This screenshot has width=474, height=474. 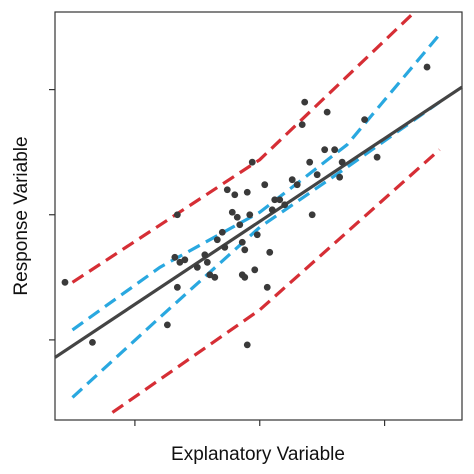 What do you see at coordinates (21, 215) in the screenshot?
I see `y-axis-label: Response Variable` at bounding box center [21, 215].